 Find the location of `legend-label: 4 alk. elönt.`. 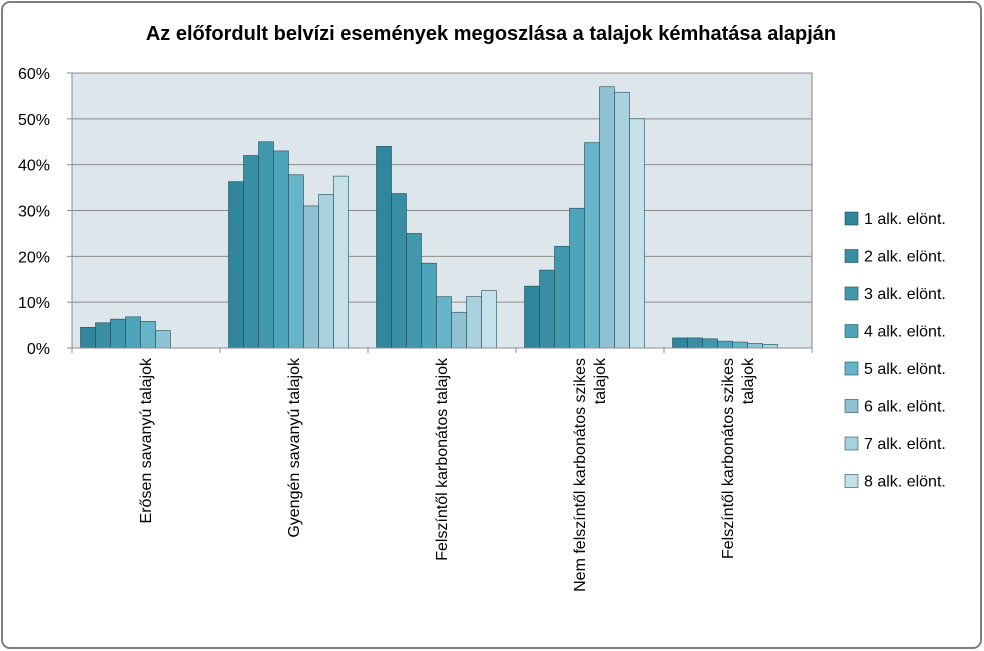

legend-label: 4 alk. elönt. is located at coordinates (905, 332).